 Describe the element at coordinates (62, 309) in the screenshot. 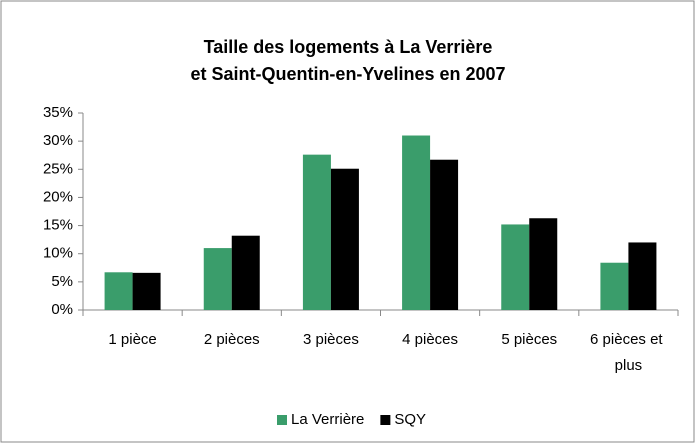

I see `y-tick-label: 0%` at that location.